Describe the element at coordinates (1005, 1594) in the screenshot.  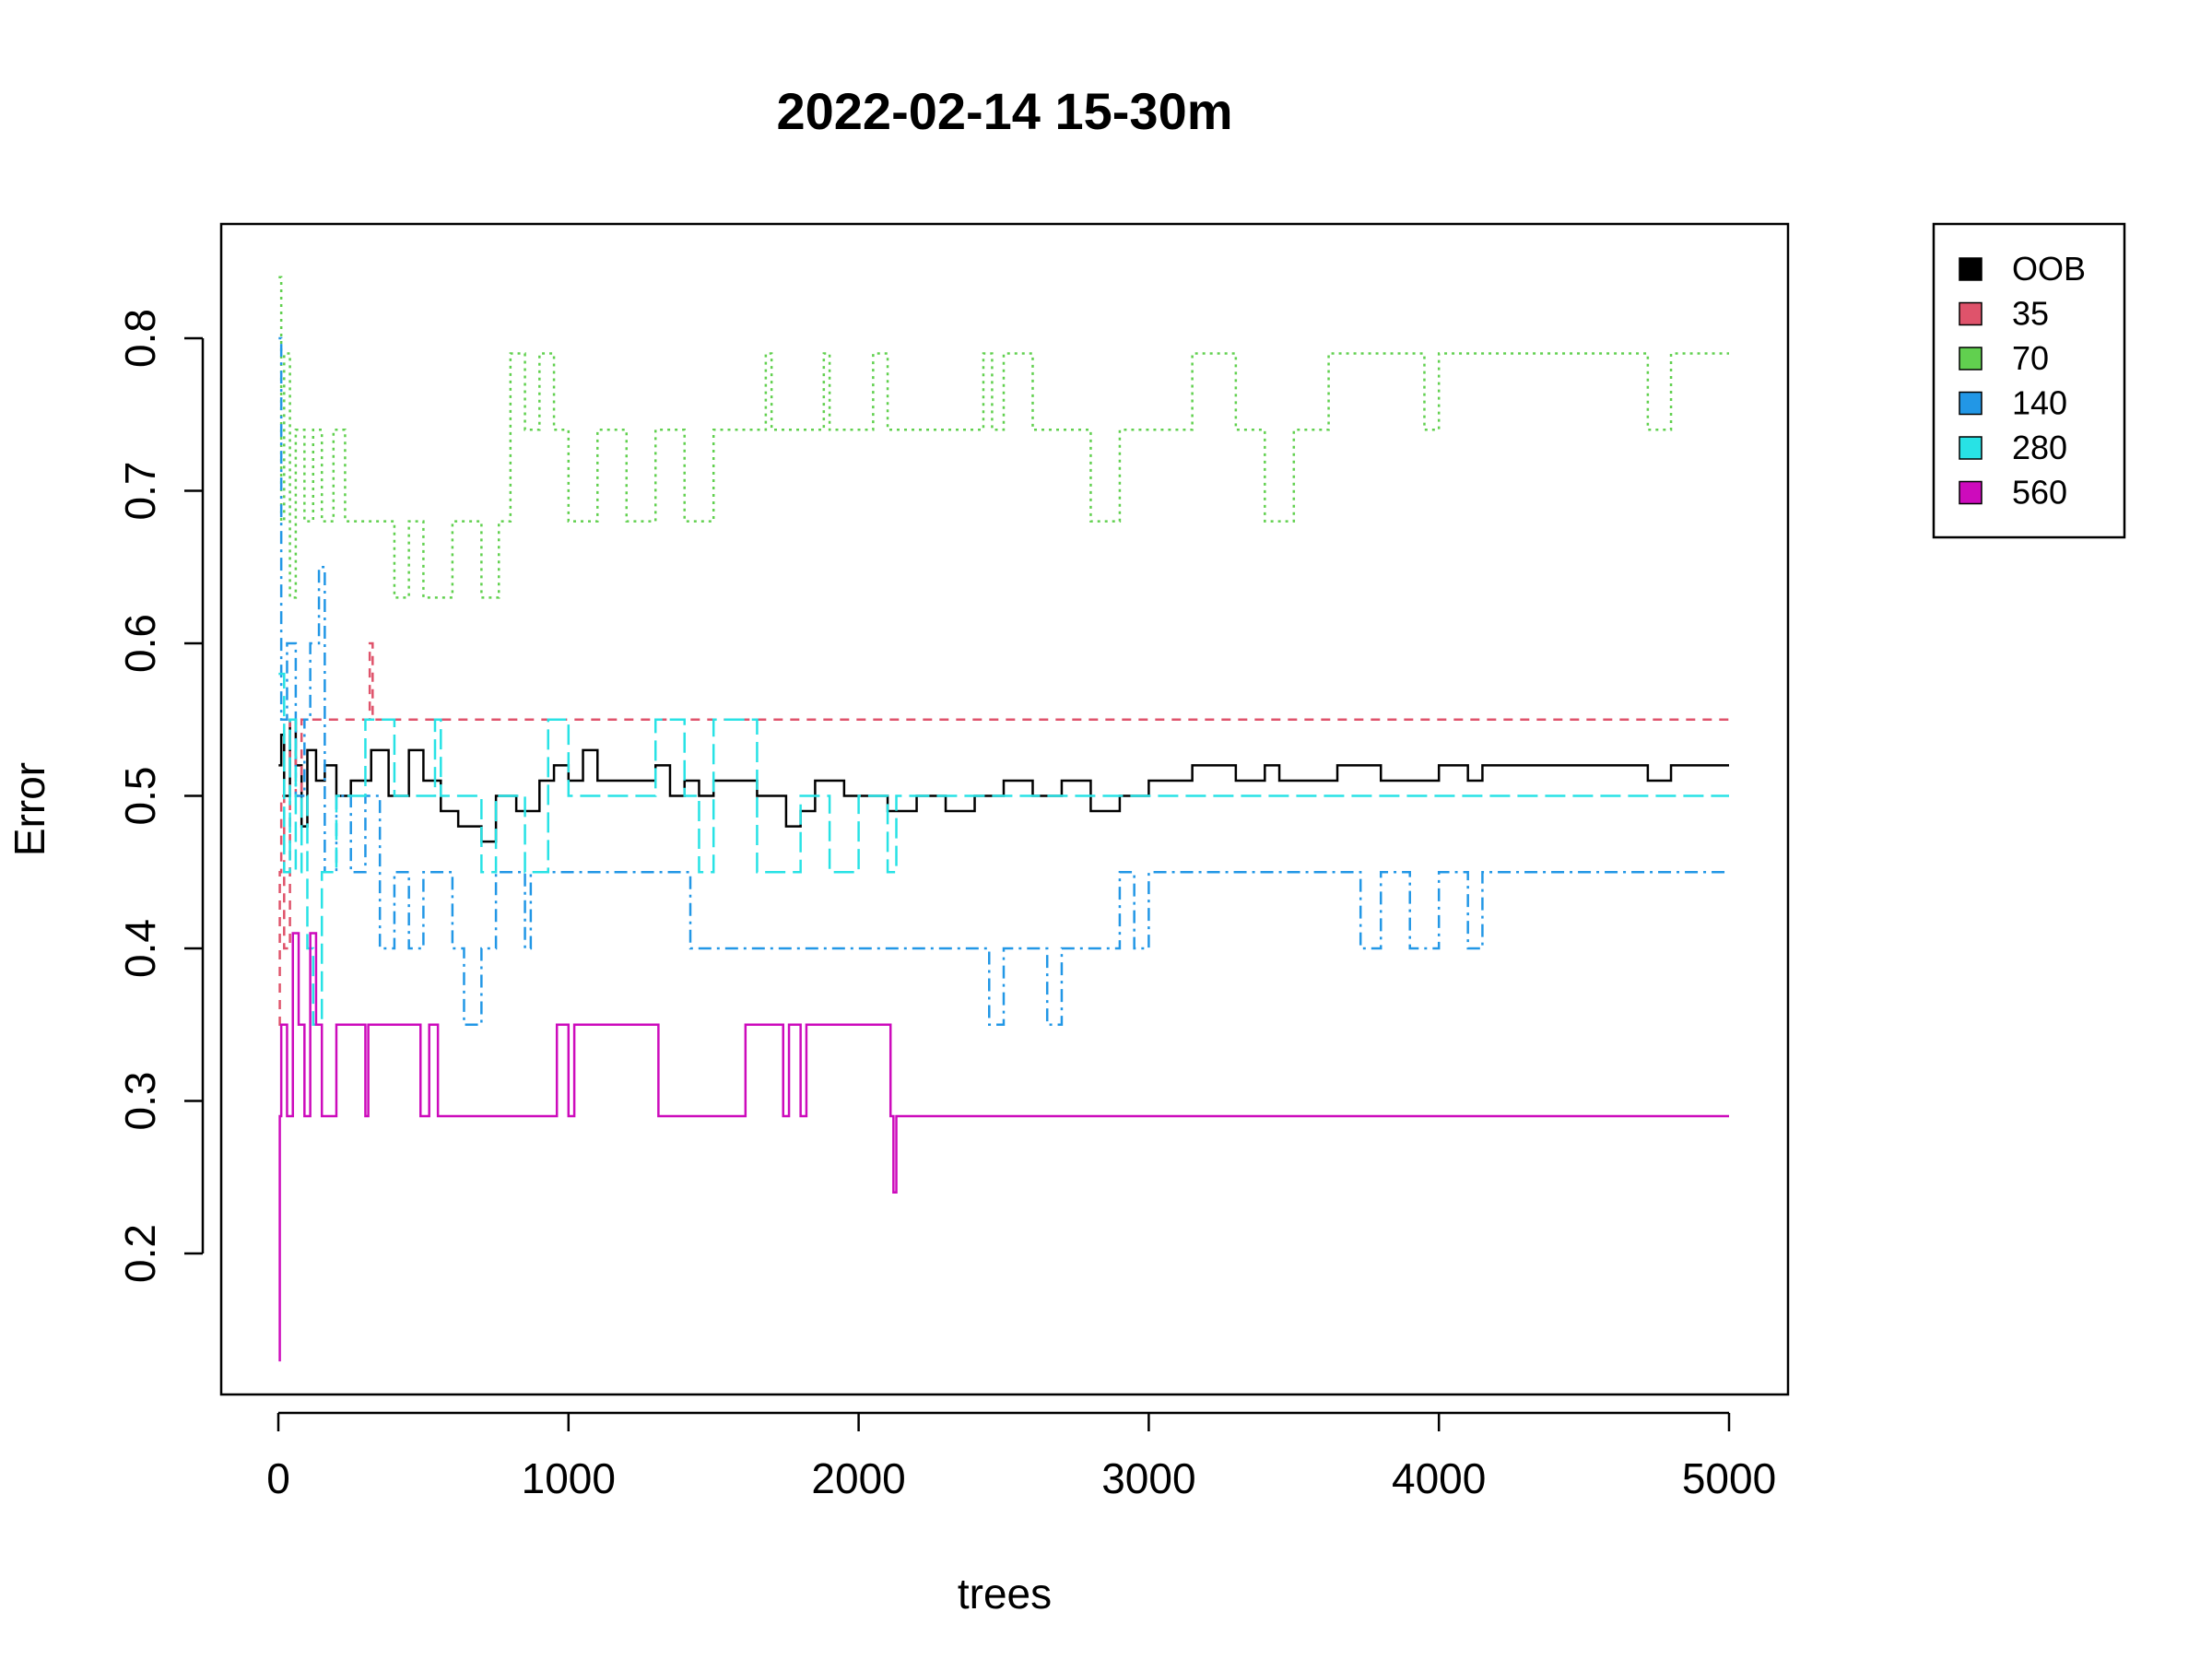
I see `x-axis-label: trees` at that location.